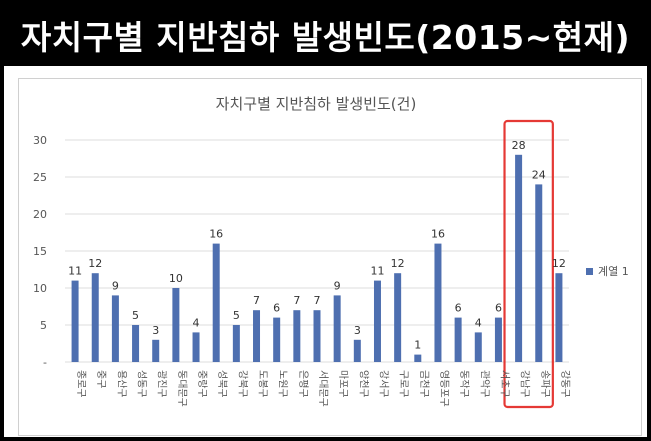  Describe the element at coordinates (519, 145) in the screenshot. I see `data-label: 28` at that location.